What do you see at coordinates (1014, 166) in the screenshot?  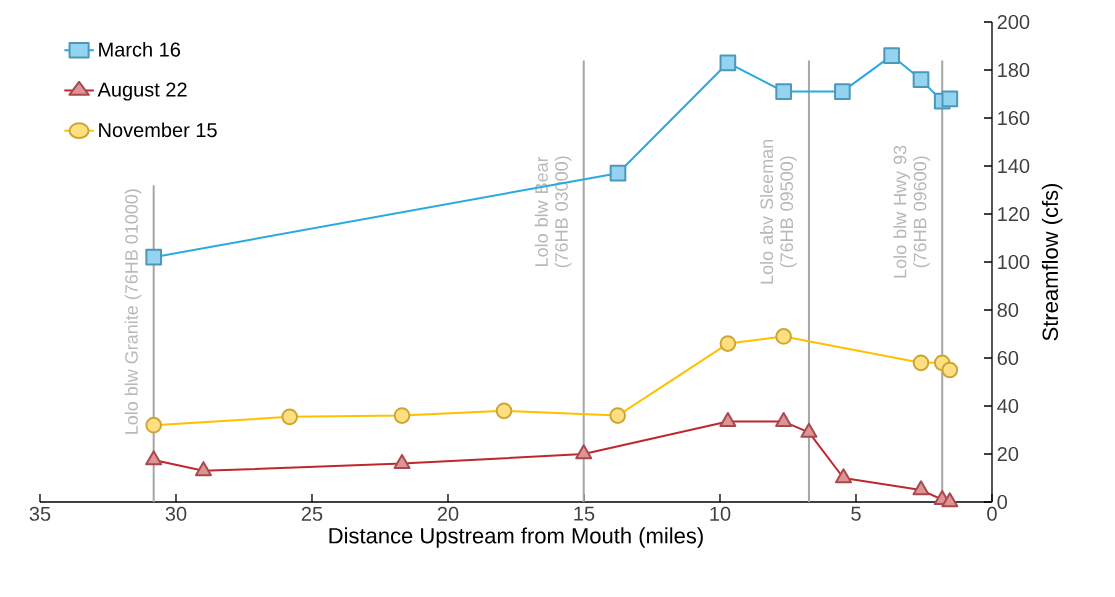 I see `y-tick-label: 140` at bounding box center [1014, 166].